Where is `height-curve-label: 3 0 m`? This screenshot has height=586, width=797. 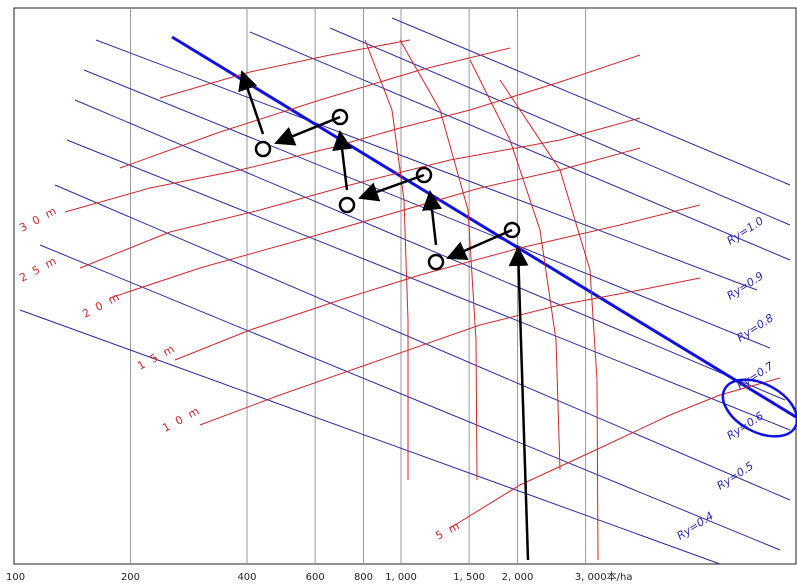
height-curve-label: 3 0 m is located at coordinates (38, 219).